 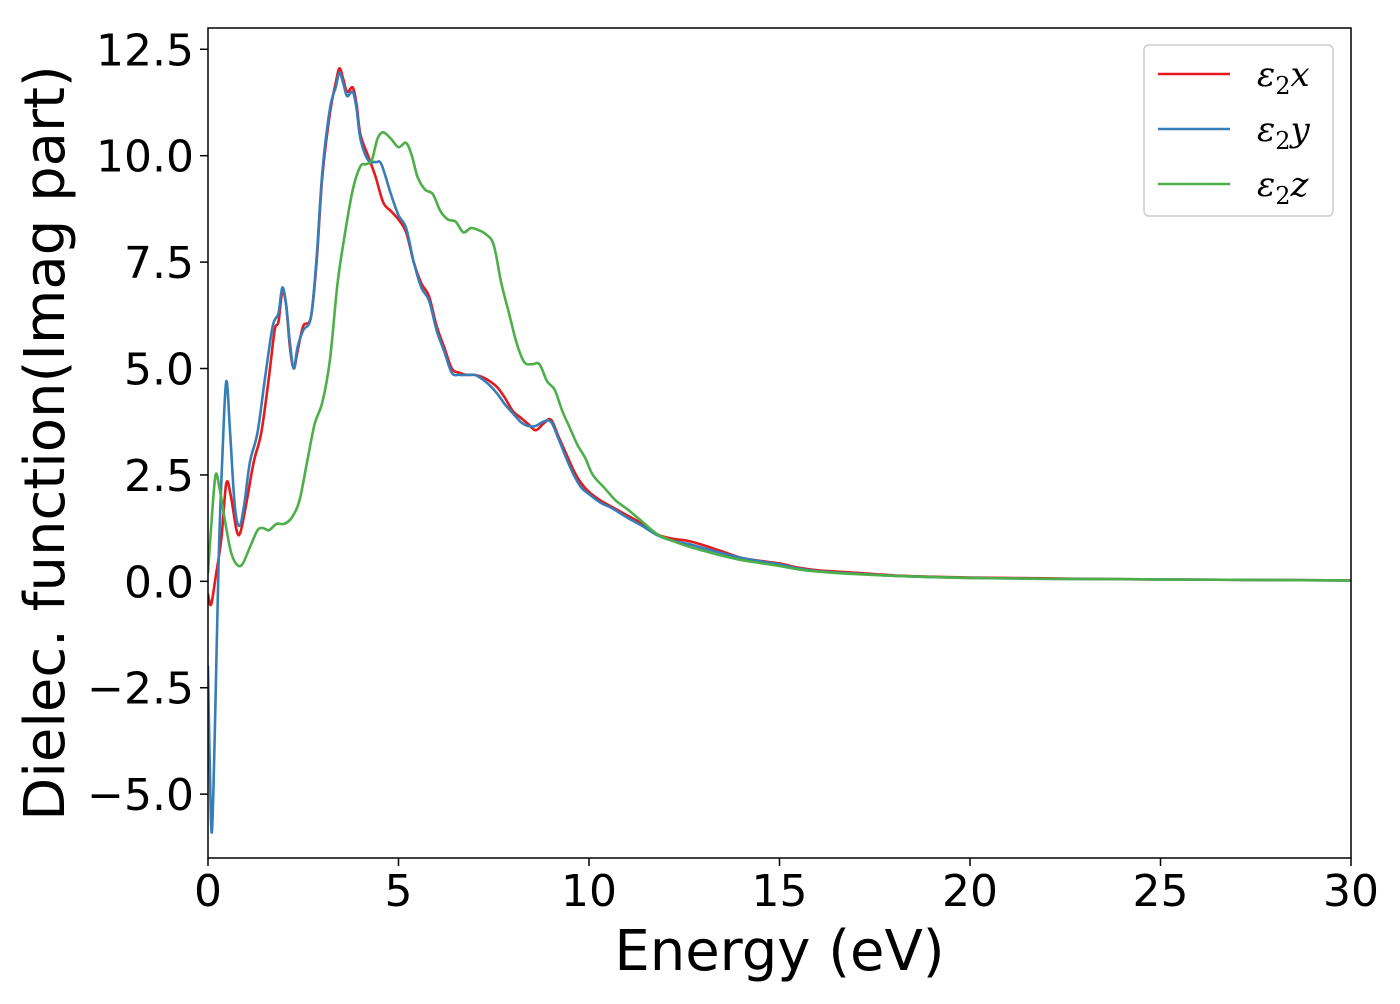 I want to click on y-tick-label: −2.5, so click(x=140, y=689).